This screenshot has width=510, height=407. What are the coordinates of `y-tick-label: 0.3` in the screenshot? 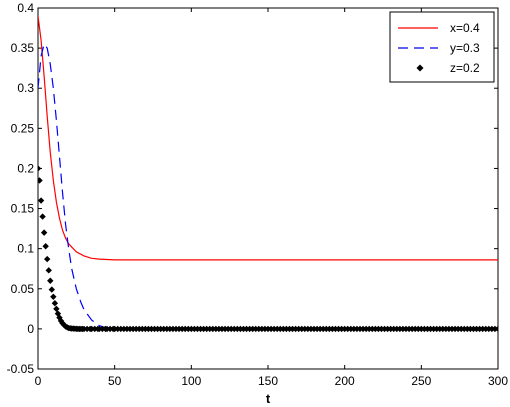 It's located at (25, 88).